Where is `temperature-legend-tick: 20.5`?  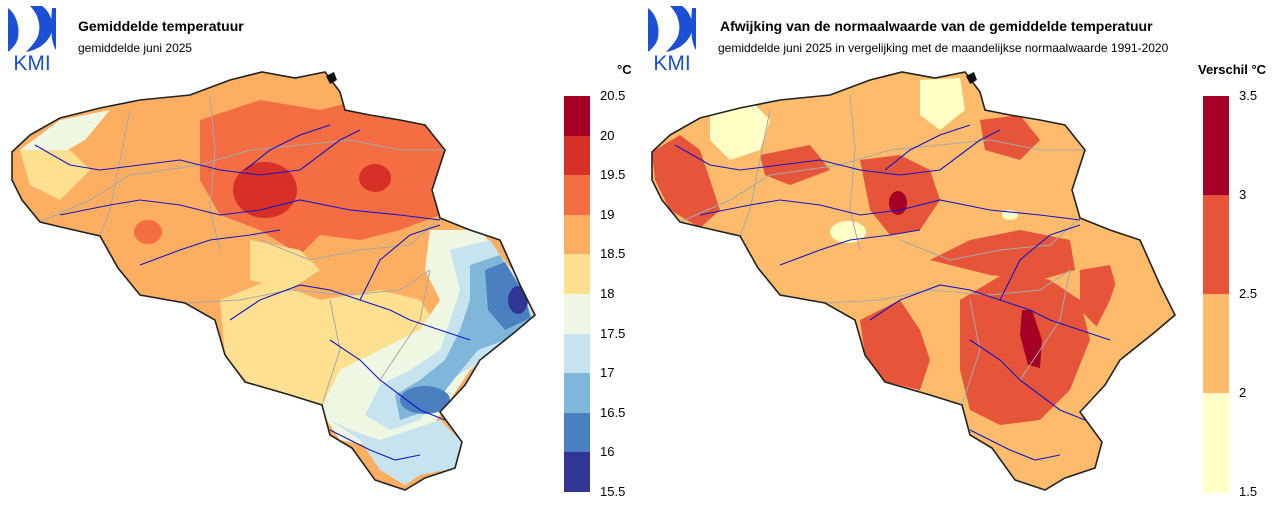
temperature-legend-tick: 20.5 is located at coordinates (613, 95).